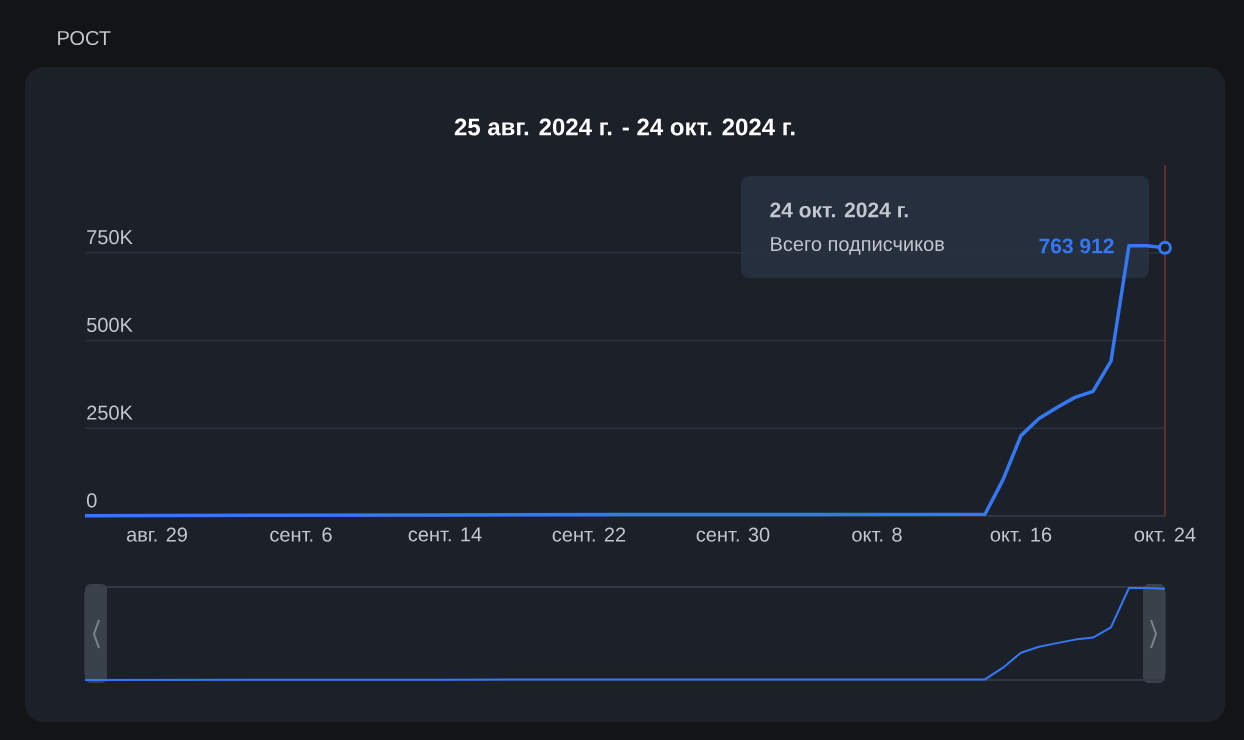 The image size is (1244, 740). Describe the element at coordinates (156, 534) in the screenshot. I see `x-tick-label: авг. 29` at that location.